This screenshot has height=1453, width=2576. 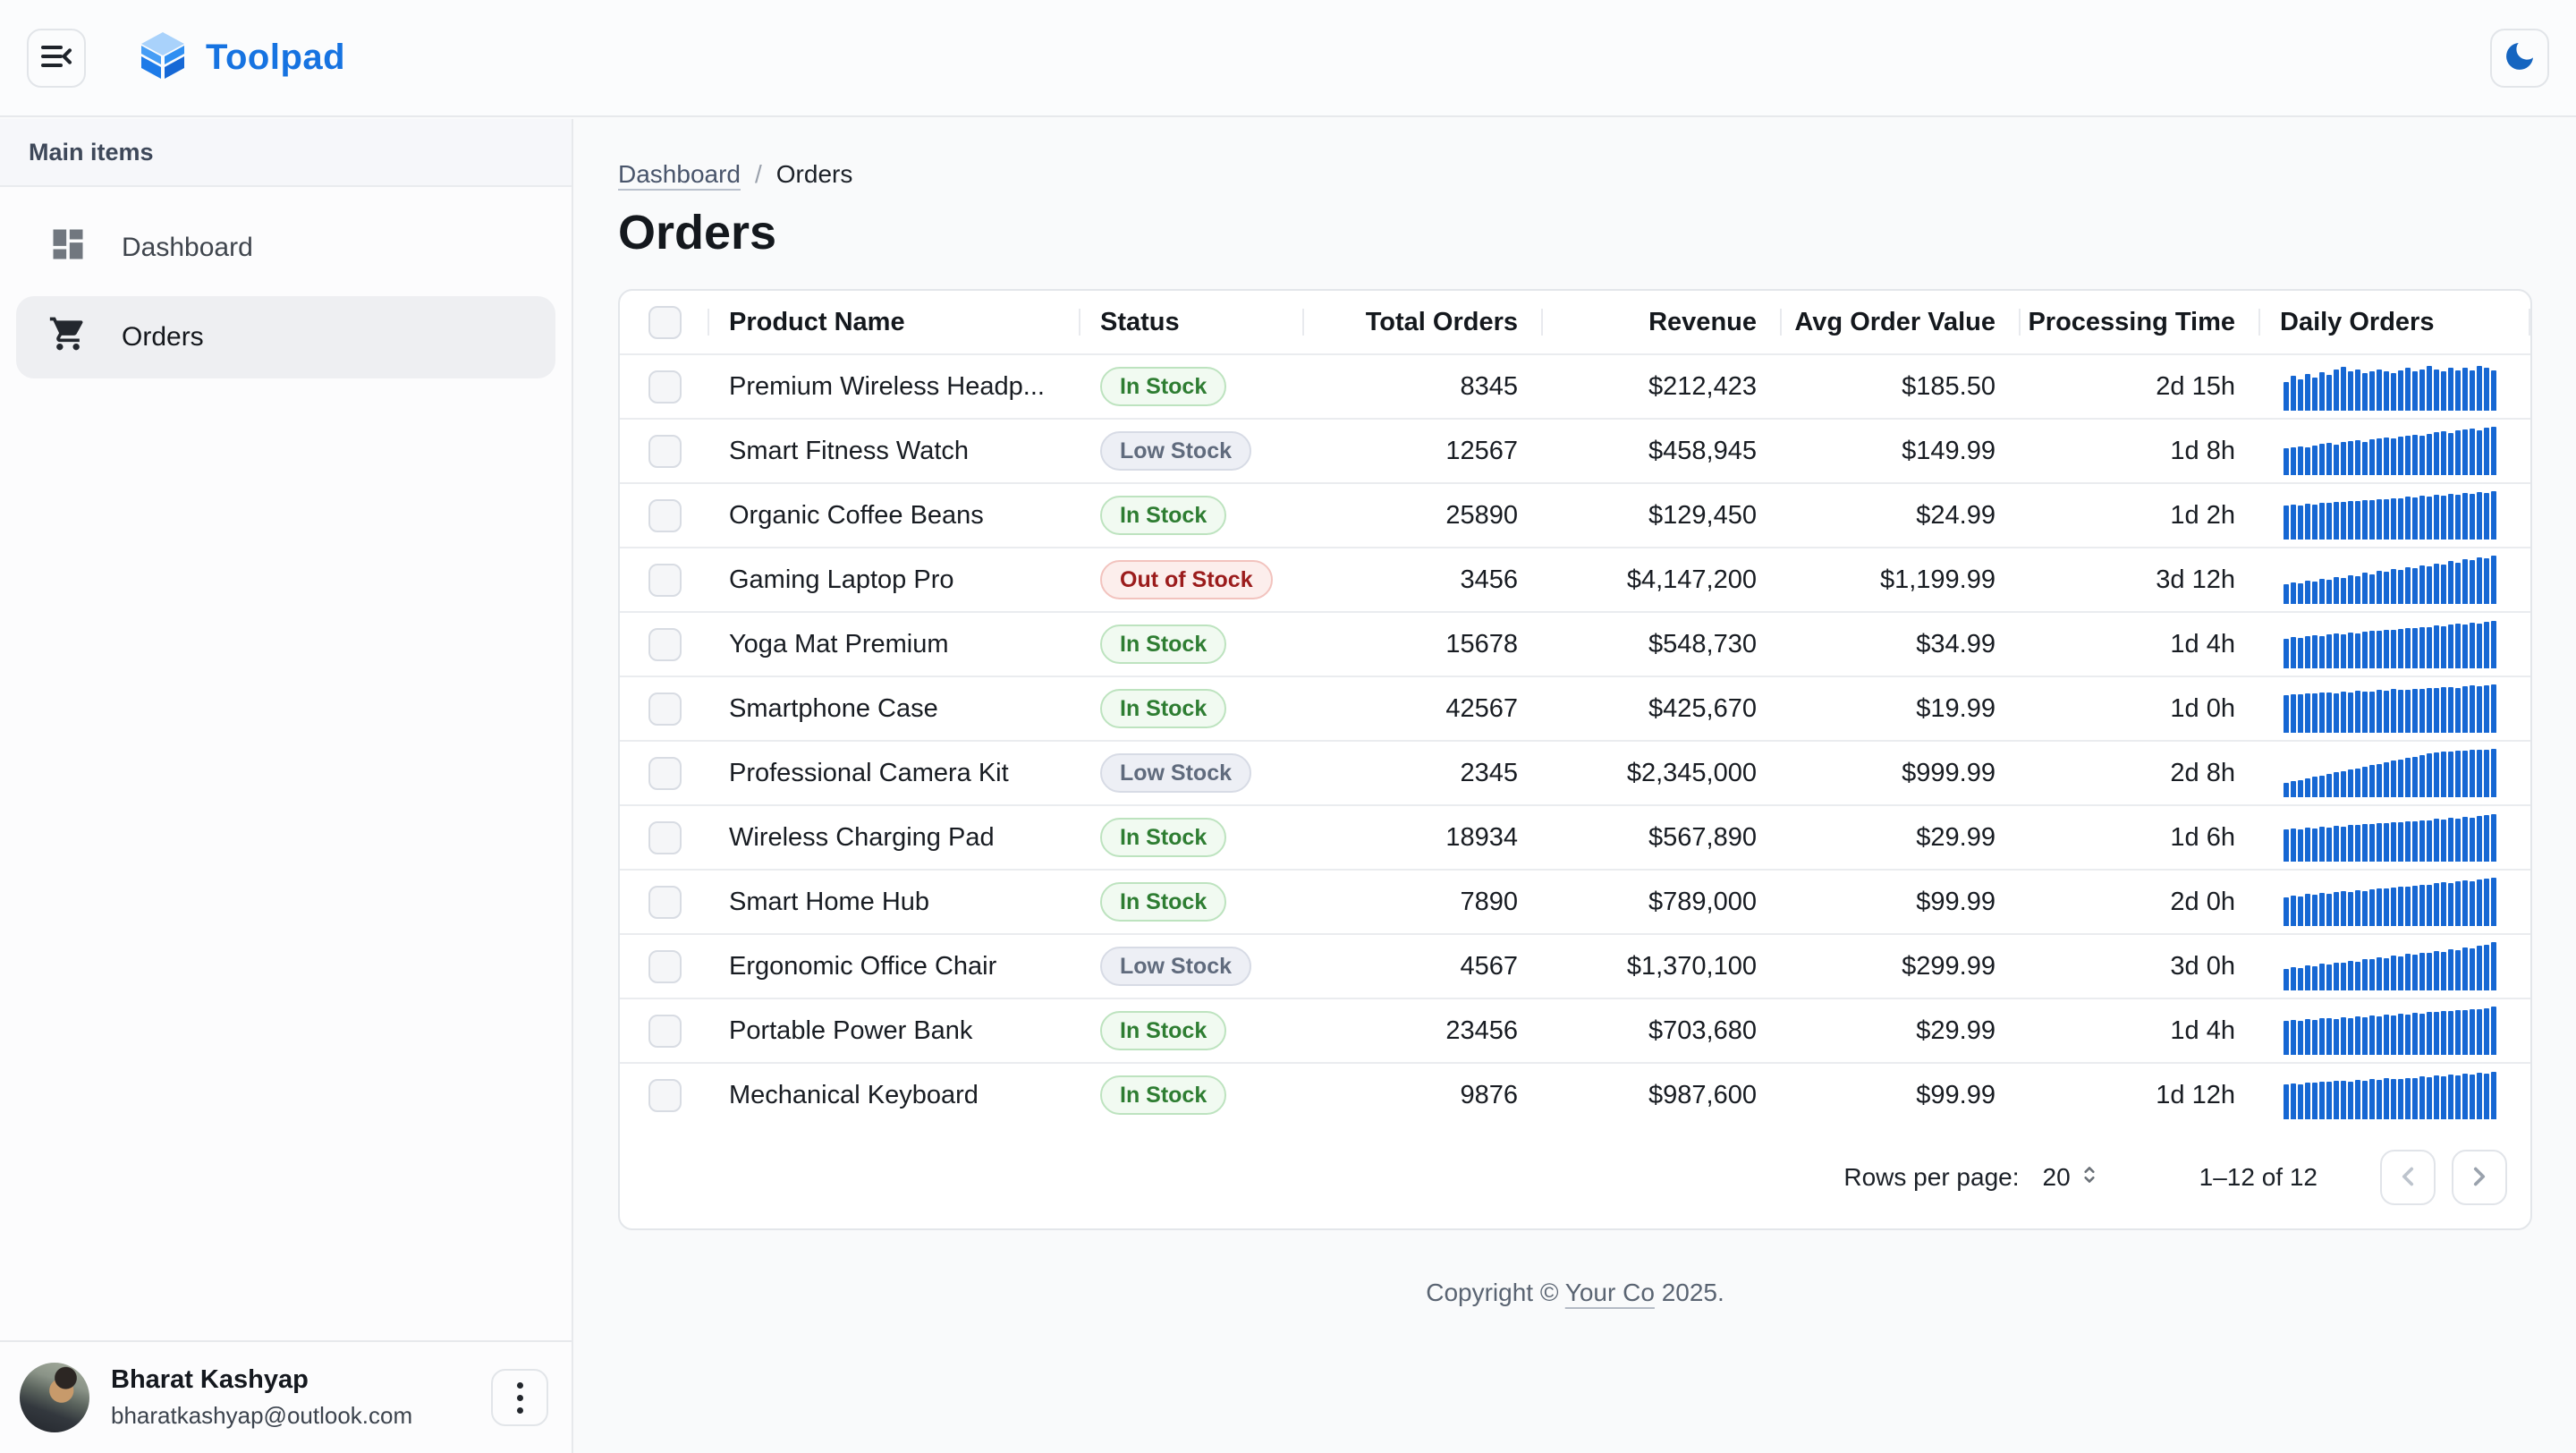 I want to click on avg-order-value-cell: $24.99, so click(x=1956, y=515).